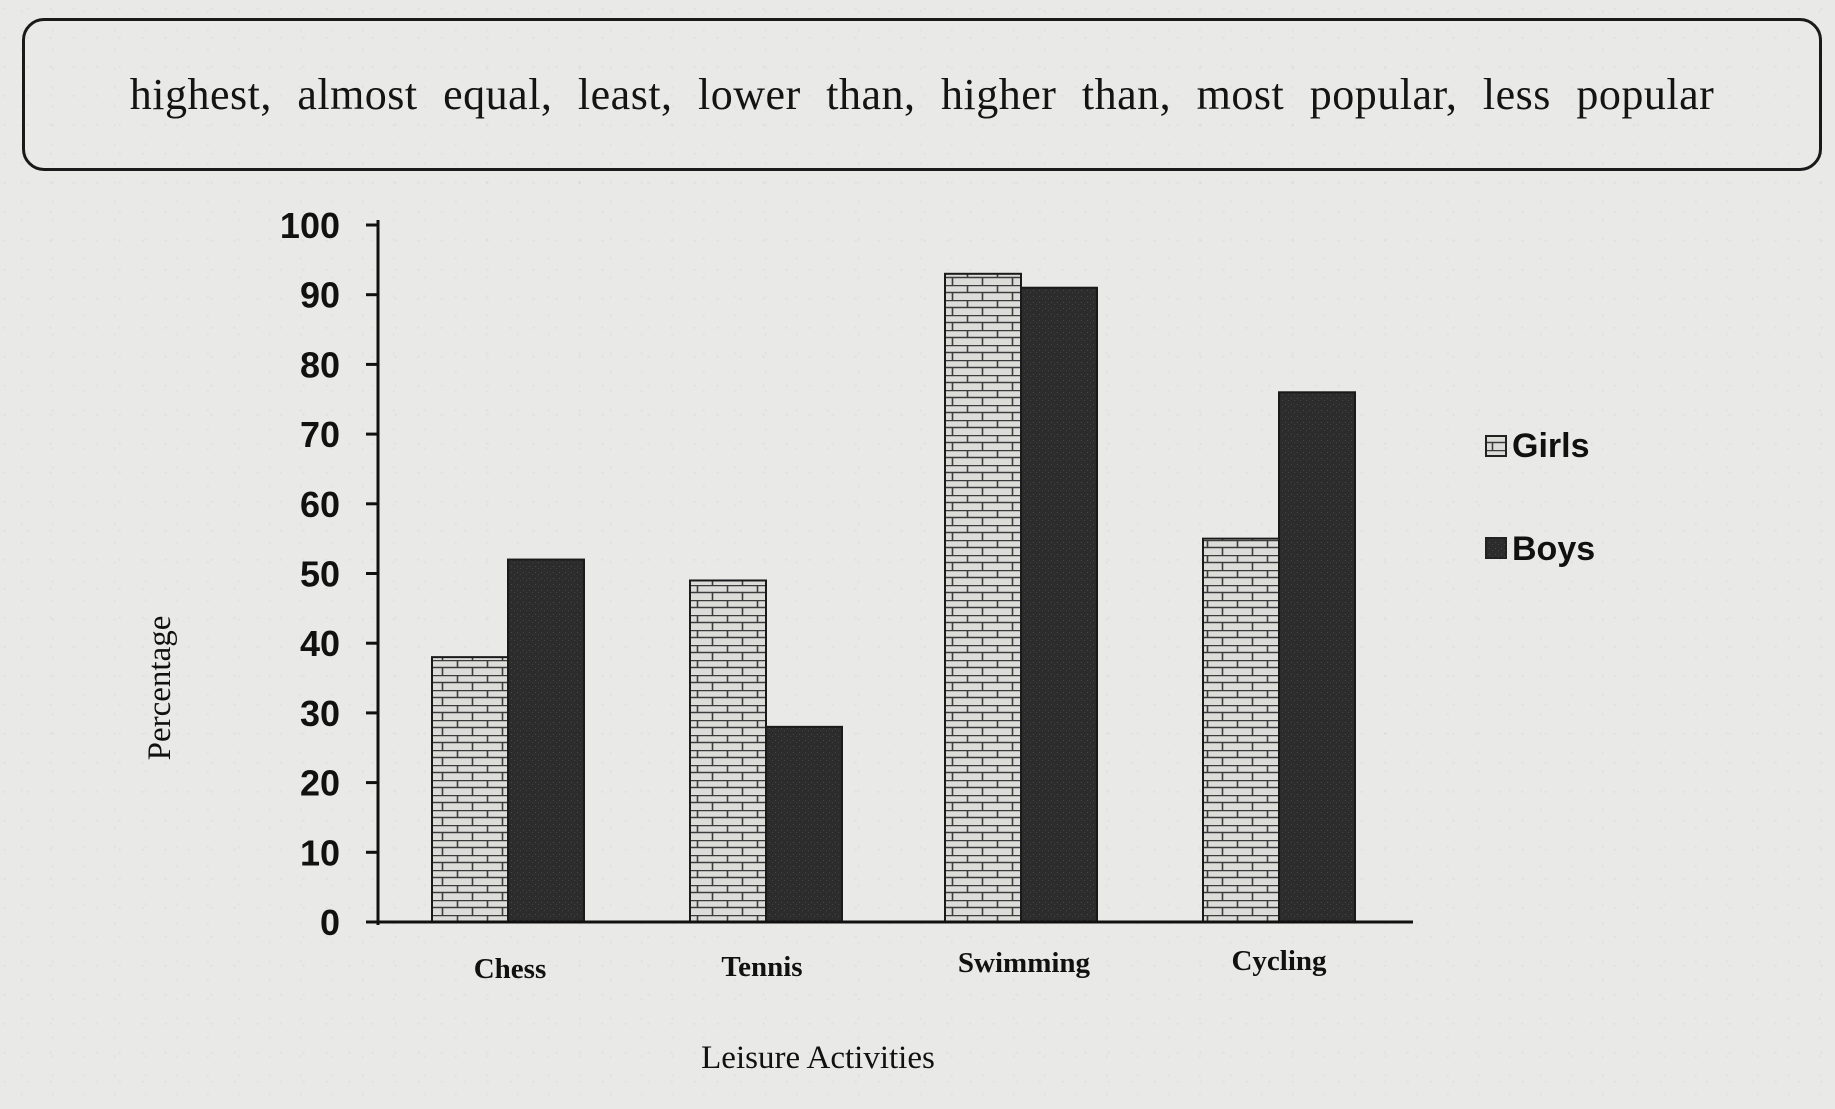 The image size is (1835, 1109). What do you see at coordinates (818, 1058) in the screenshot?
I see `x-axis-title: Leisure Activities` at bounding box center [818, 1058].